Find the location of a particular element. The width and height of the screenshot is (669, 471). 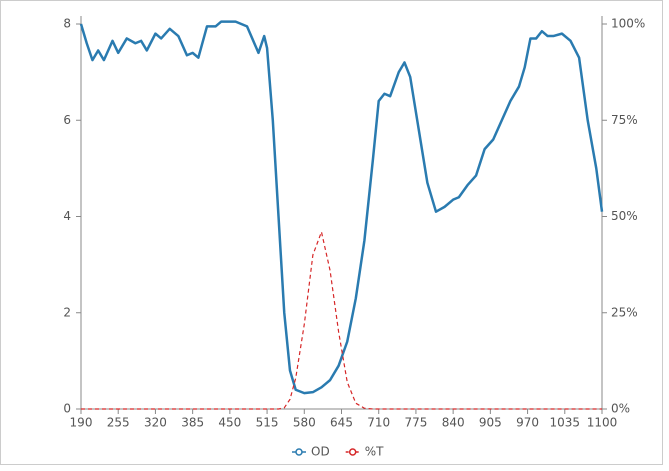

y-tick-label: 8 is located at coordinates (67, 24).